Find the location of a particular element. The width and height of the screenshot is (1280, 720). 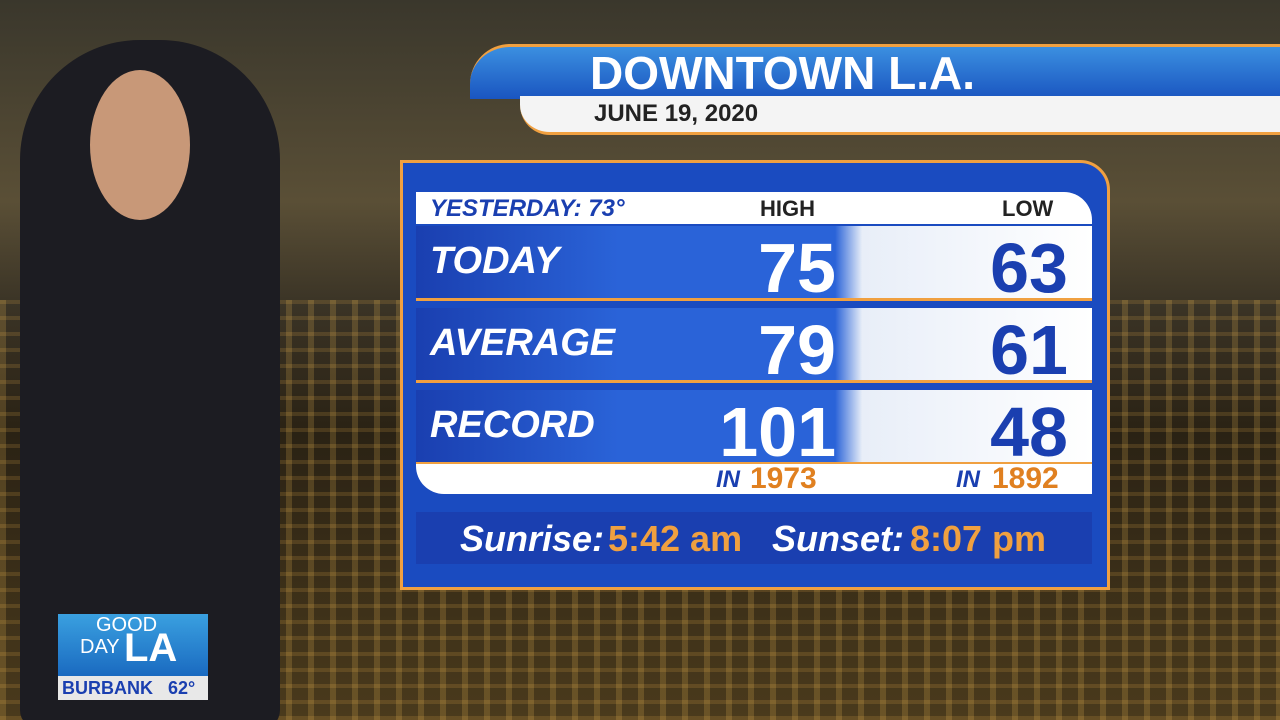

title-banner is located at coordinates (875, 71).